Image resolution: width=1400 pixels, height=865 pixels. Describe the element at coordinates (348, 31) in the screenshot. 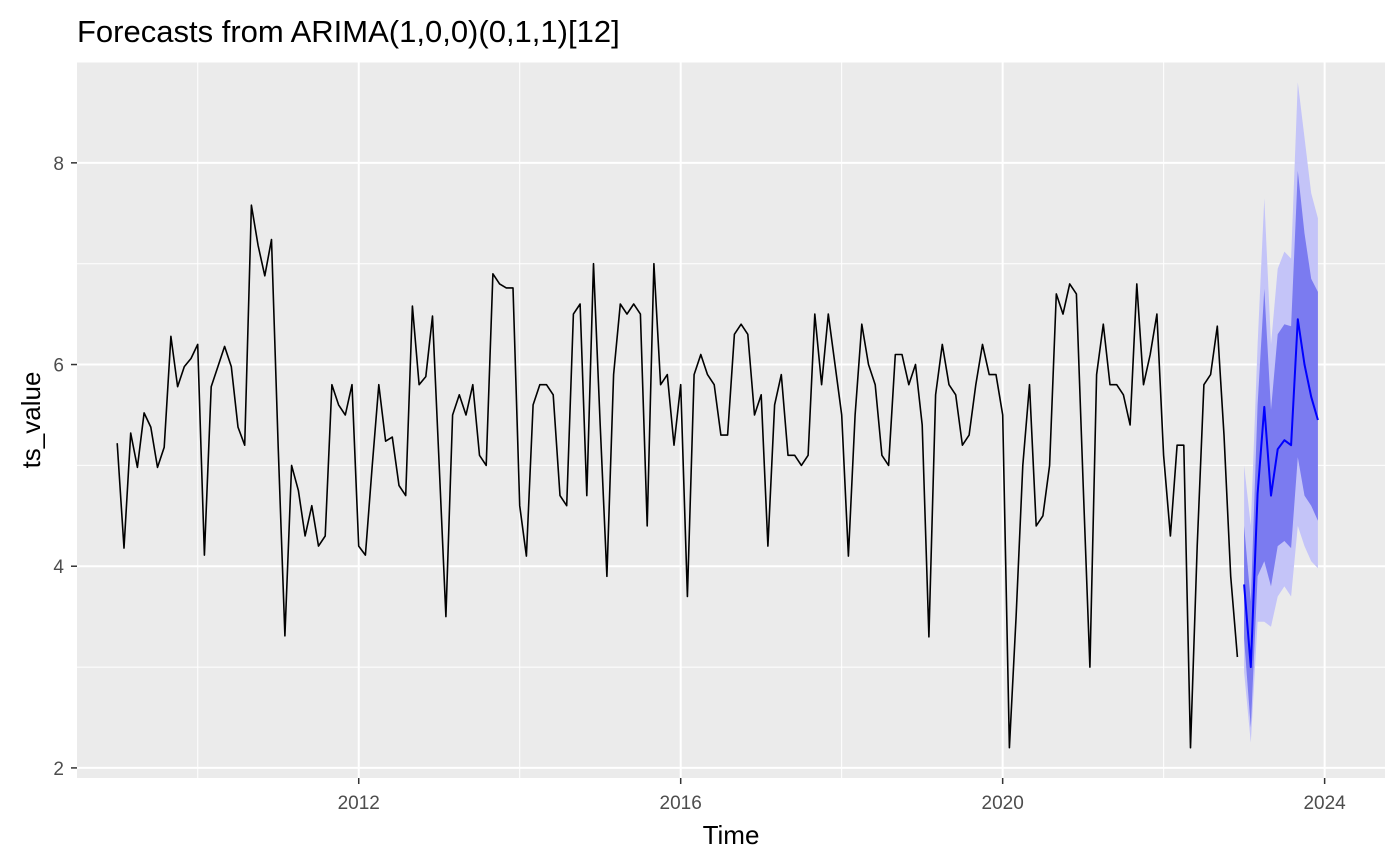

I see `chart-title: Forecasts from ARIMA(1,0,0)(0,1,1)[12]` at that location.